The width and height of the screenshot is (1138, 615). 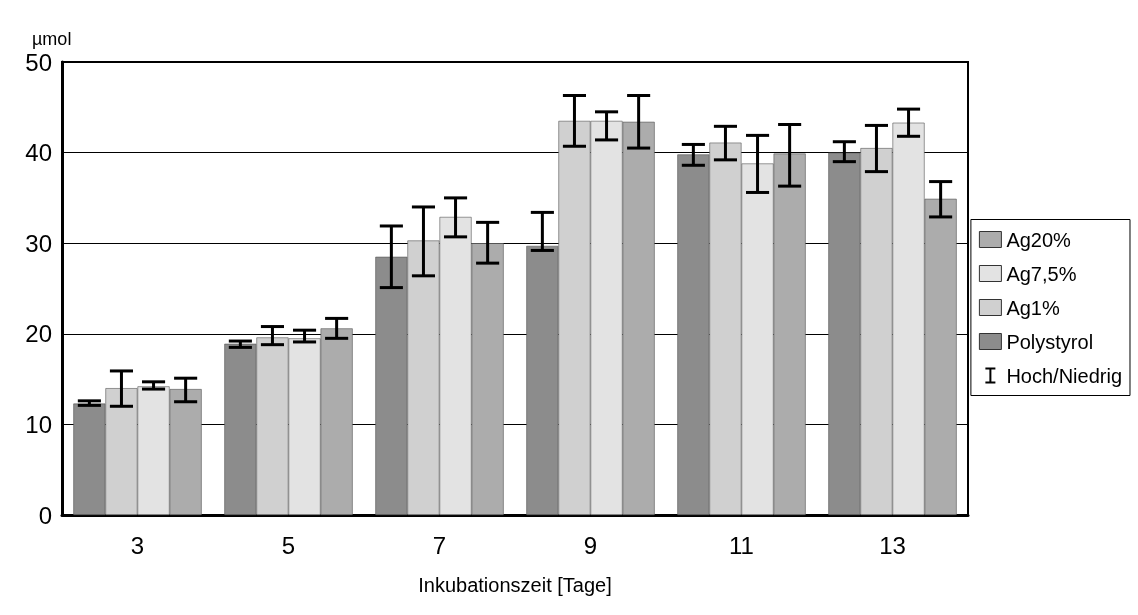 I want to click on x-tick-label: 13, so click(x=892, y=545).